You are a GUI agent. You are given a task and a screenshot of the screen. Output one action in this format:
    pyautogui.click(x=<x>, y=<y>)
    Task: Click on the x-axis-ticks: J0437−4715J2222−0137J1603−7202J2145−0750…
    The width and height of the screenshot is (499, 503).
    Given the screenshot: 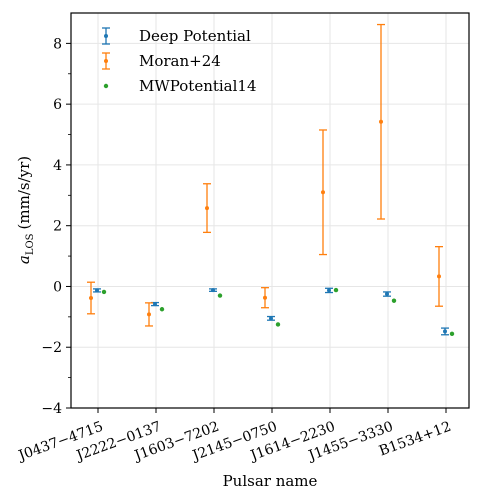 What is the action you would take?
    pyautogui.click(x=234, y=436)
    